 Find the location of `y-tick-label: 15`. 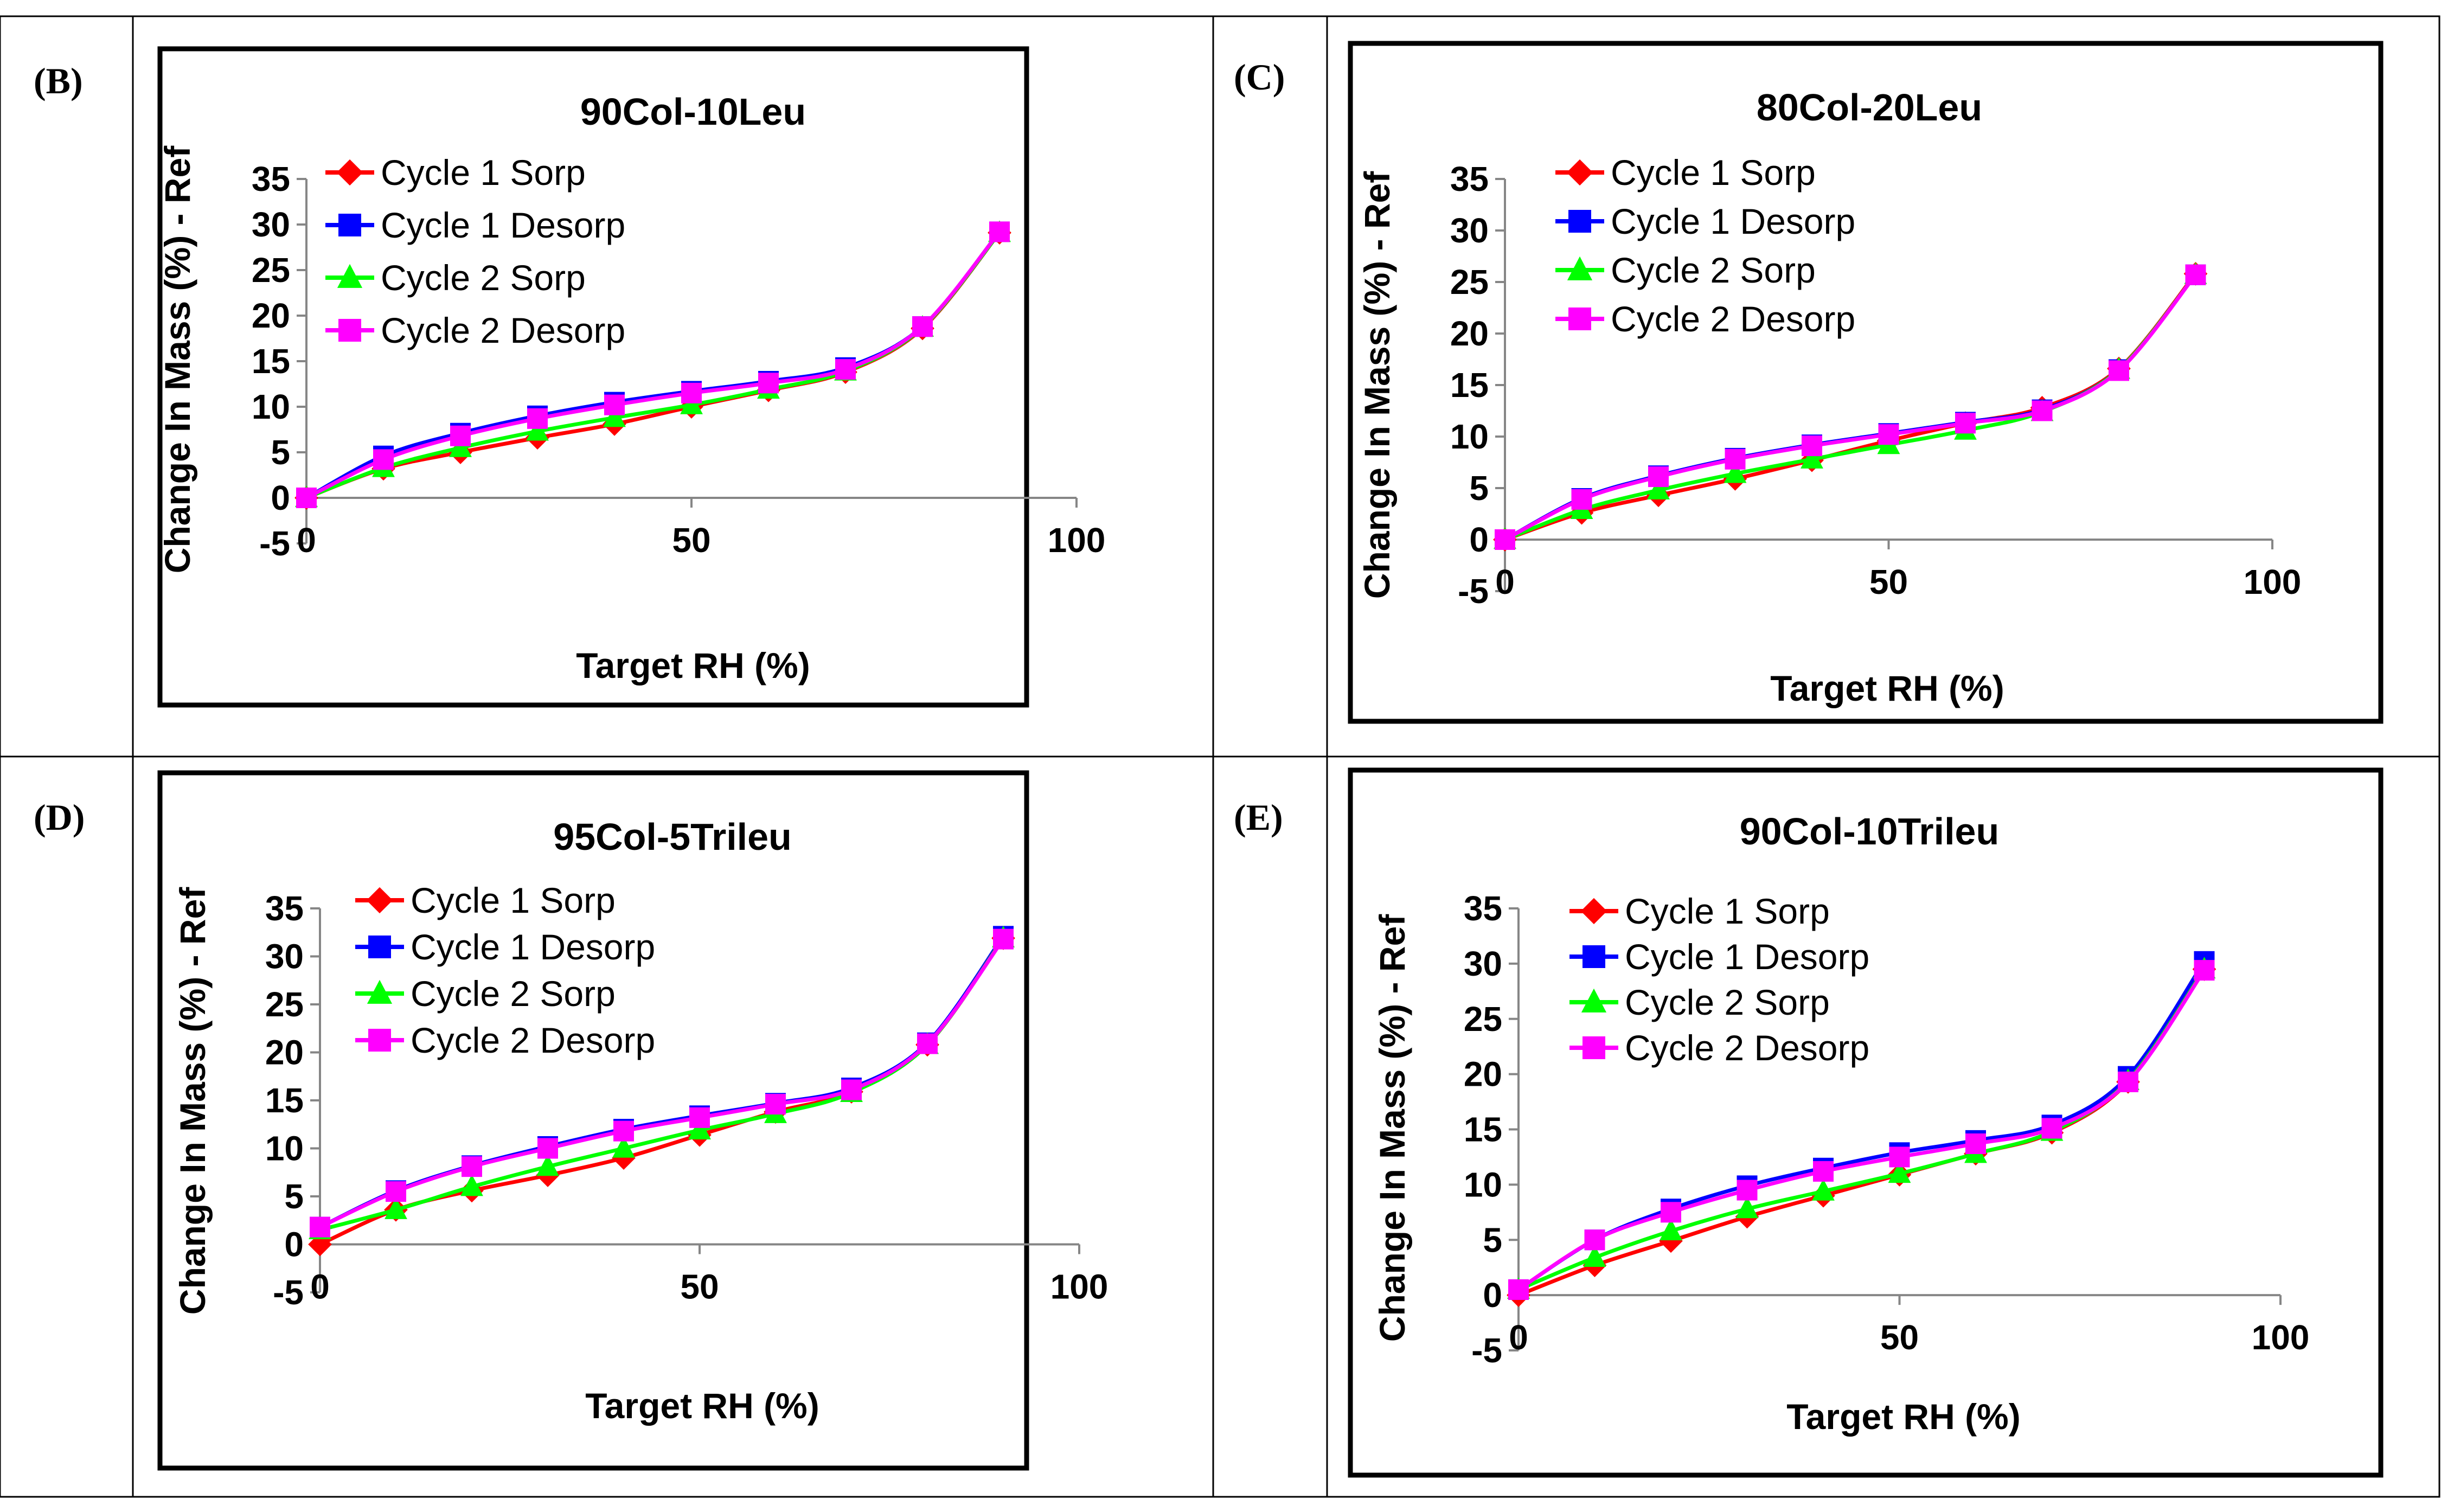

y-tick-label: 15 is located at coordinates (271, 362).